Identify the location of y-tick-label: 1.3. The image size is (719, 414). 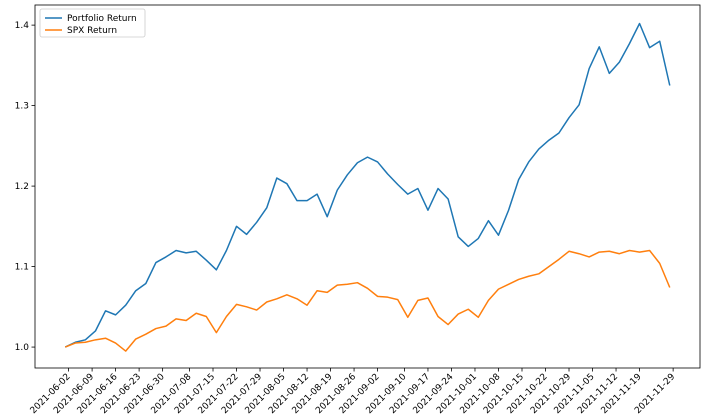
(22, 107).